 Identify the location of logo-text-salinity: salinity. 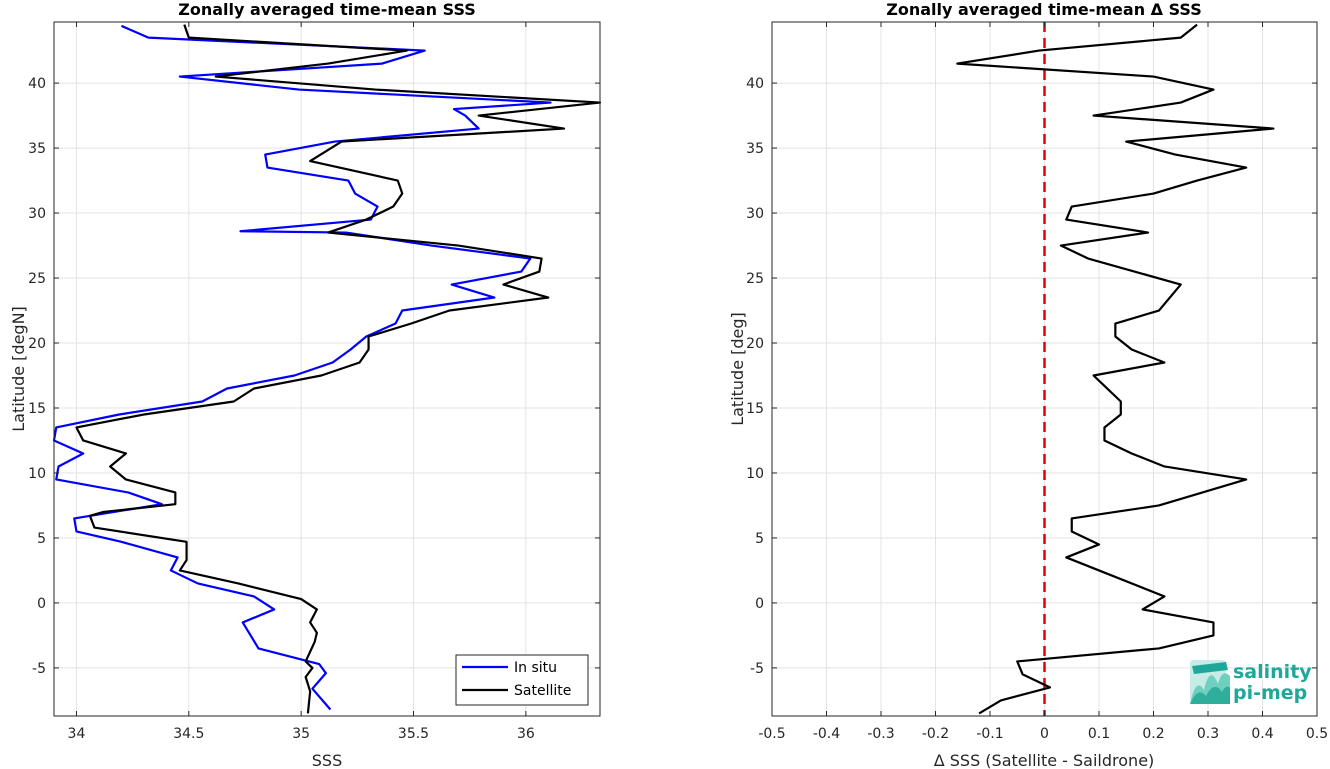
(1272, 672).